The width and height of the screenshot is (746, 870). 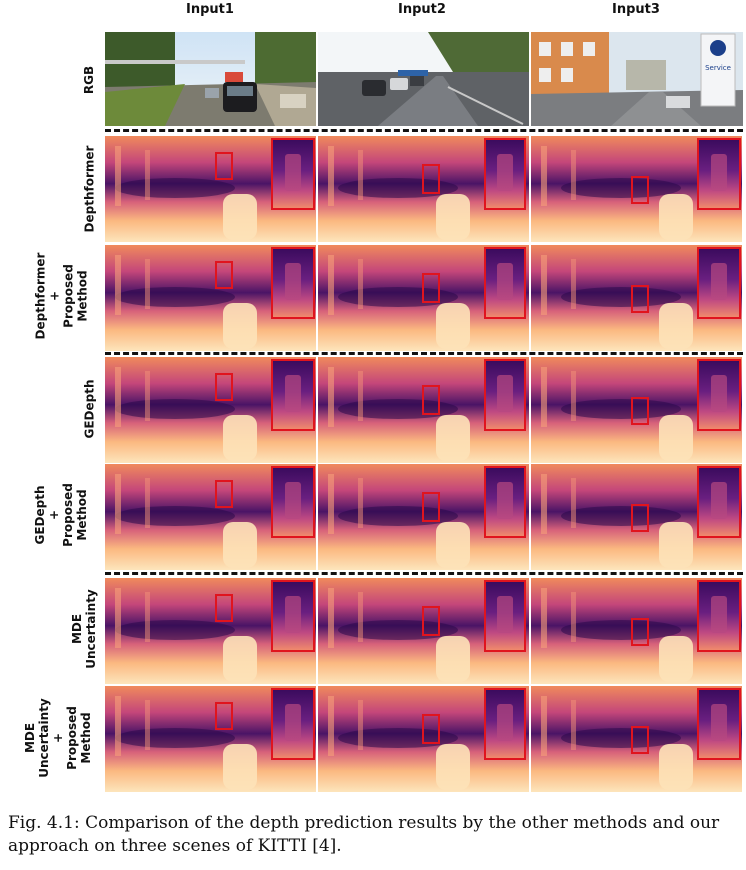 I want to click on row-label-depthformer: Depthformer, so click(x=89, y=189).